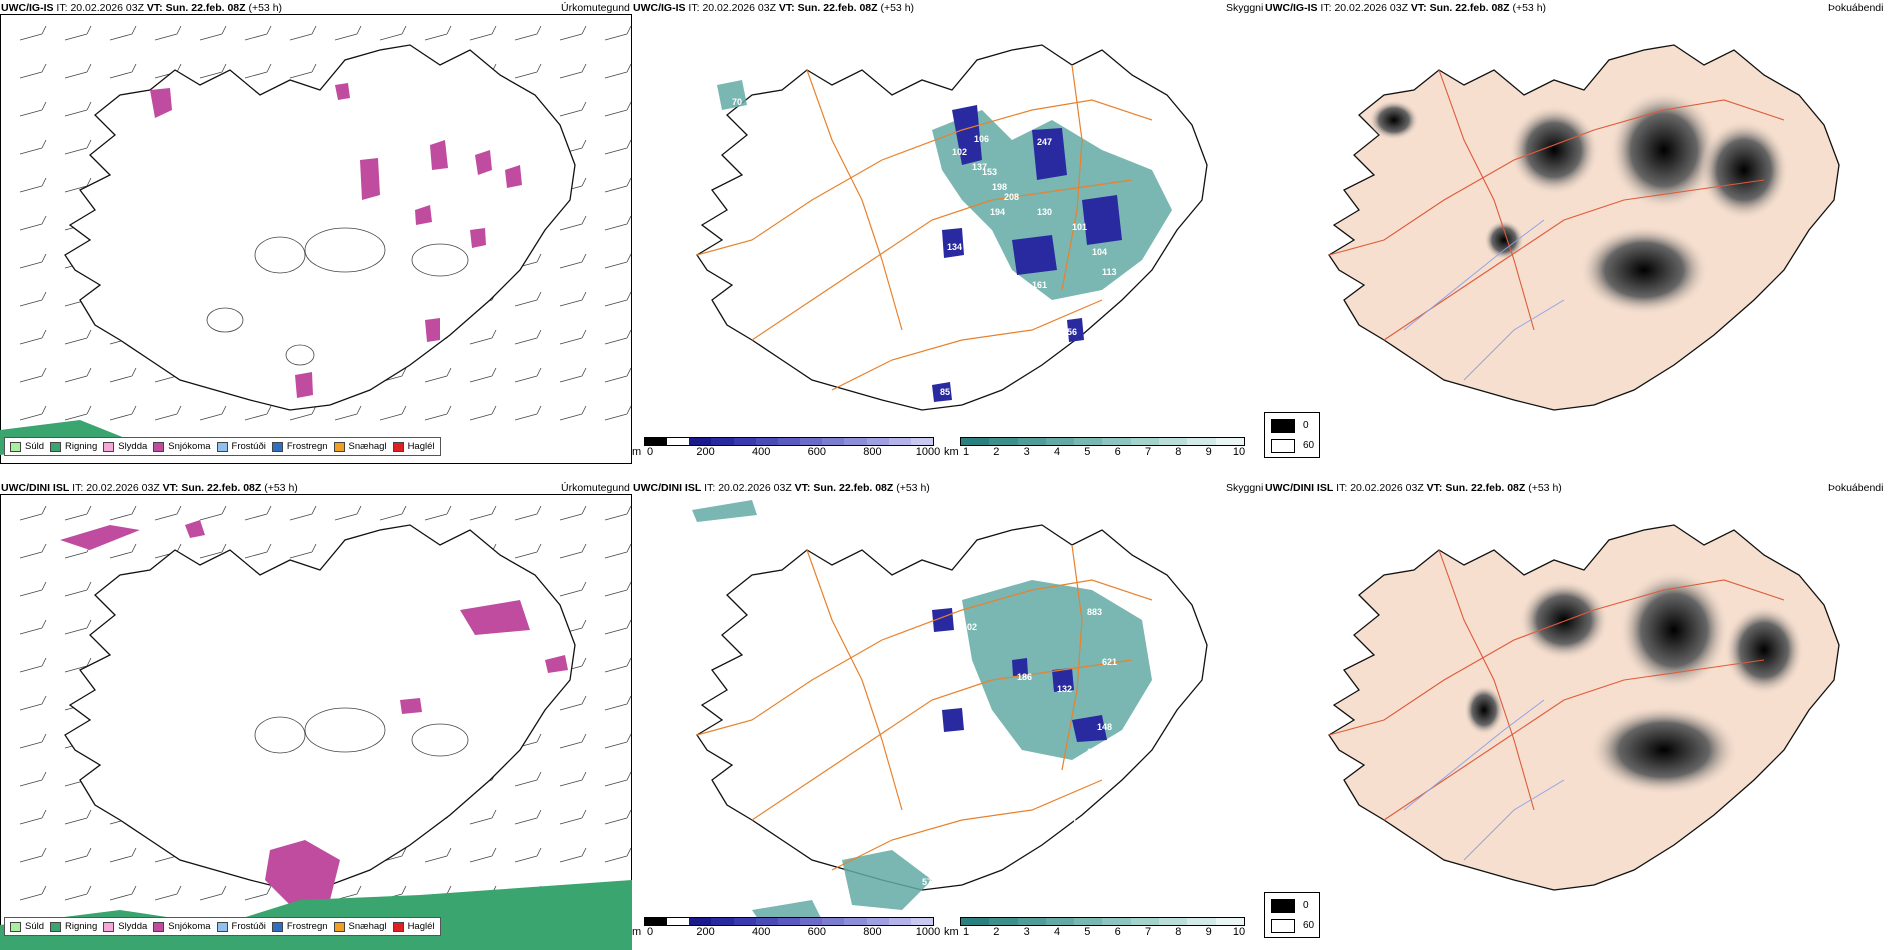 This screenshot has height=950, width=1900. What do you see at coordinates (73, 446) in the screenshot?
I see `legend-item: Rigning` at bounding box center [73, 446].